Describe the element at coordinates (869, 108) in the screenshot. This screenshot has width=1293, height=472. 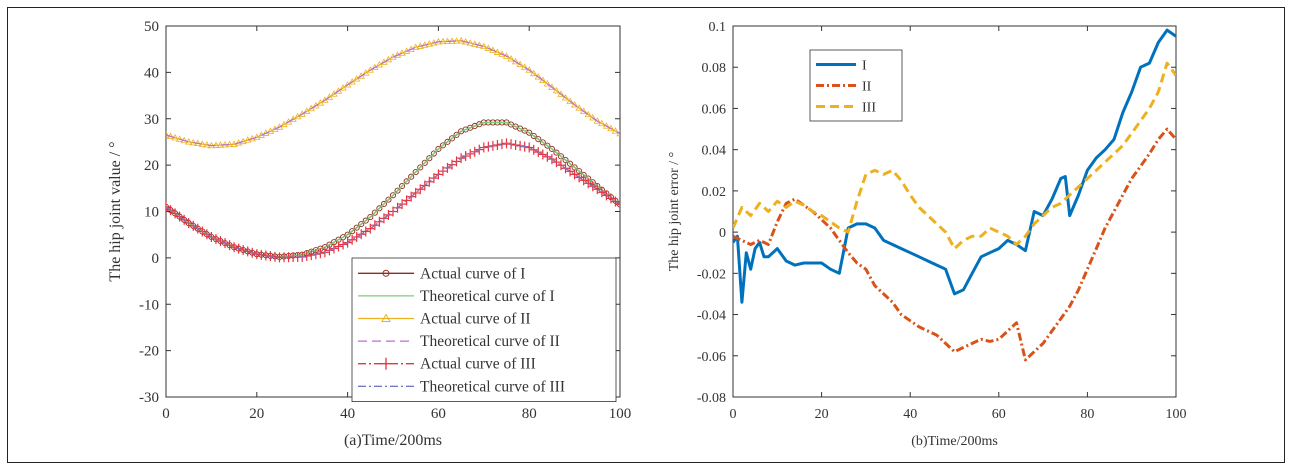
I see `legend-label-iii: III` at that location.